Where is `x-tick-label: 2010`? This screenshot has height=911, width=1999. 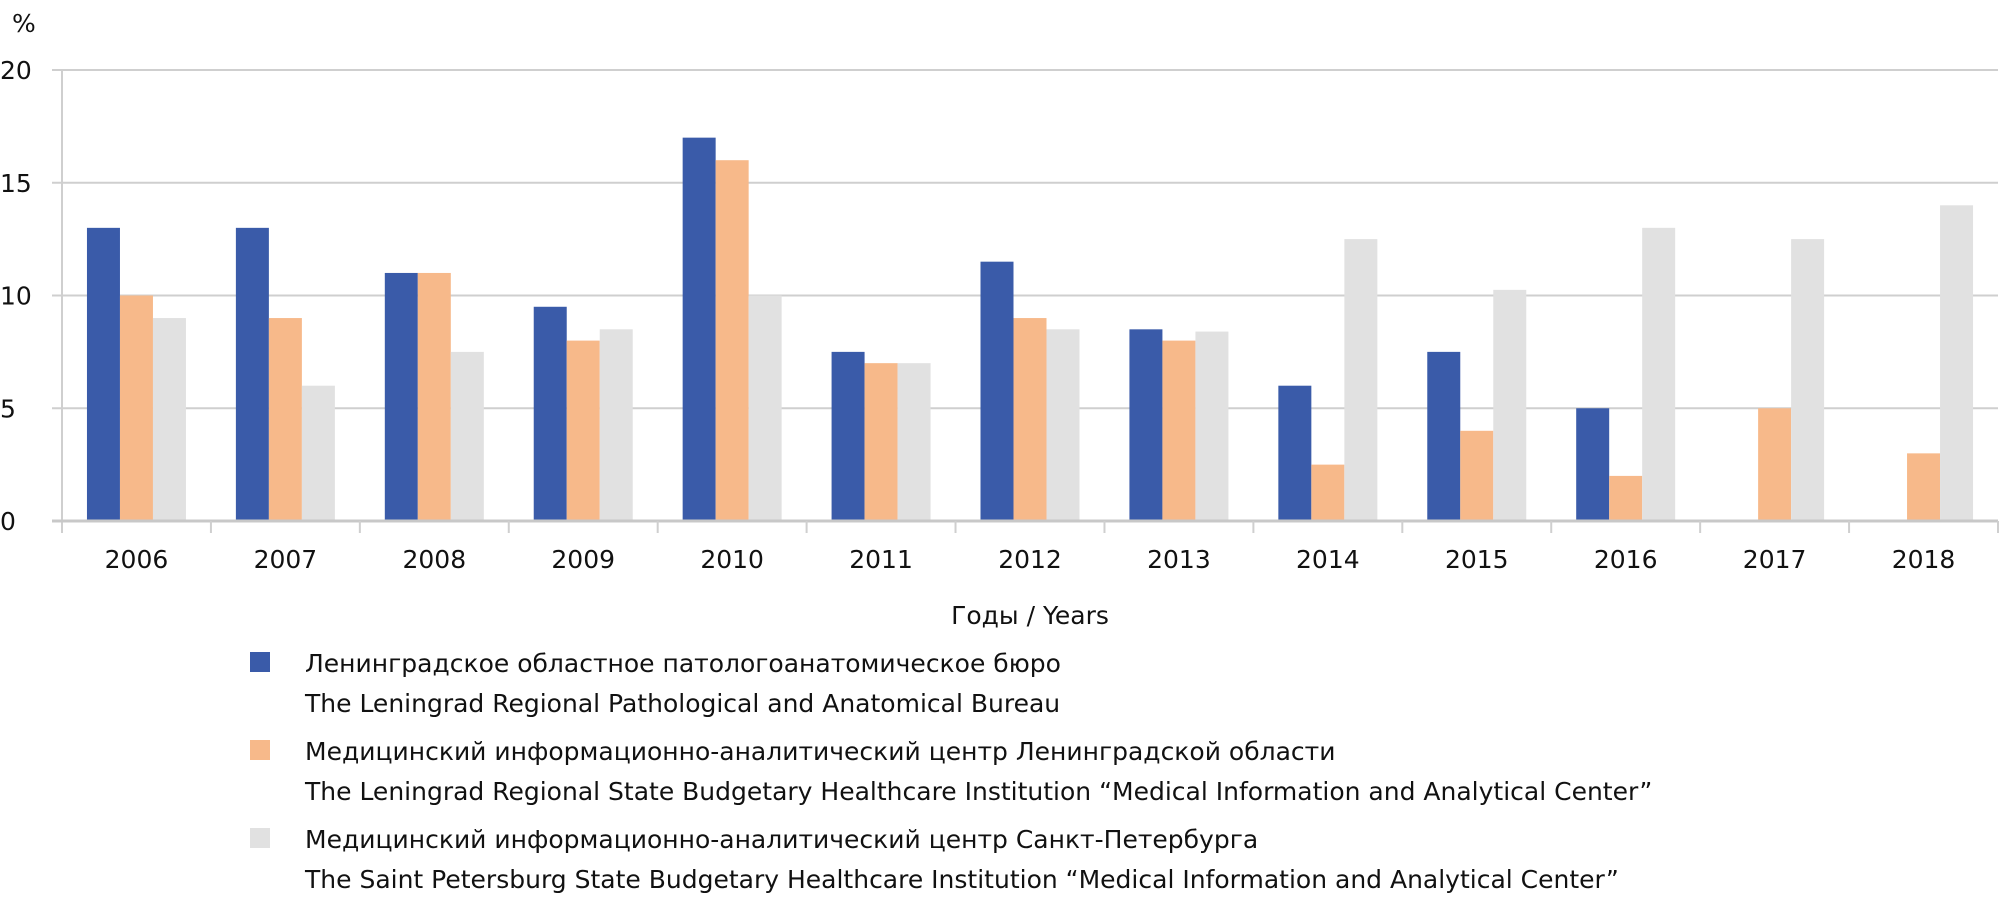 x-tick-label: 2010 is located at coordinates (732, 559).